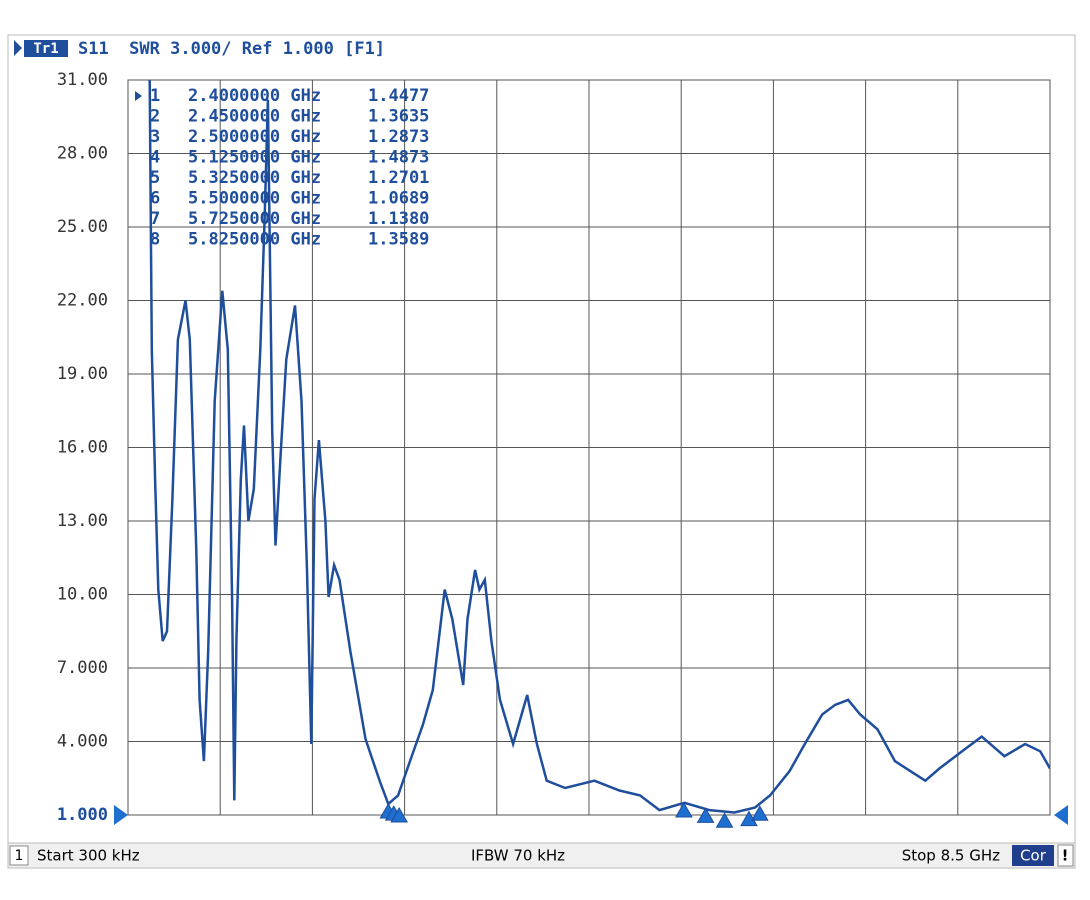 This screenshot has width=1090, height=900. I want to click on ifbw: IFBW 70 kHz, so click(518, 856).